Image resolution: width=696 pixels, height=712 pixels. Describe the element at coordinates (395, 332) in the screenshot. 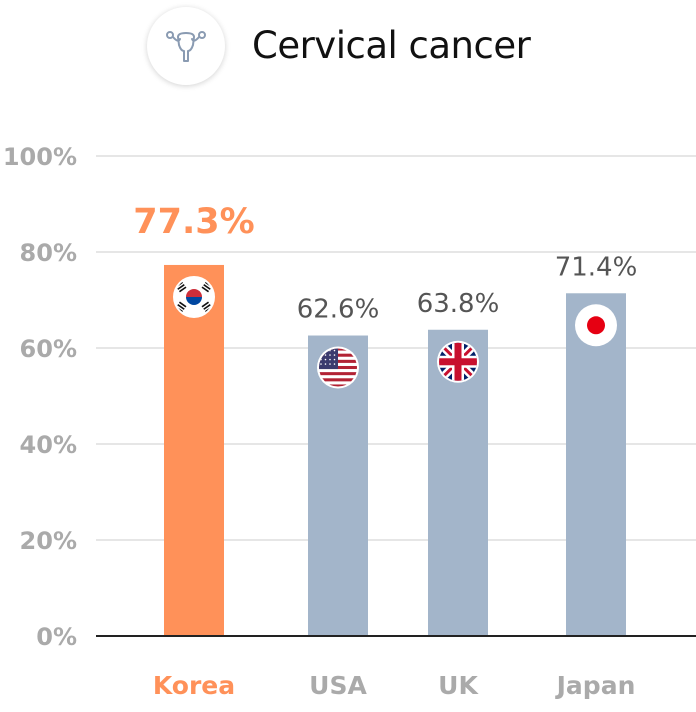

I see `flags` at that location.